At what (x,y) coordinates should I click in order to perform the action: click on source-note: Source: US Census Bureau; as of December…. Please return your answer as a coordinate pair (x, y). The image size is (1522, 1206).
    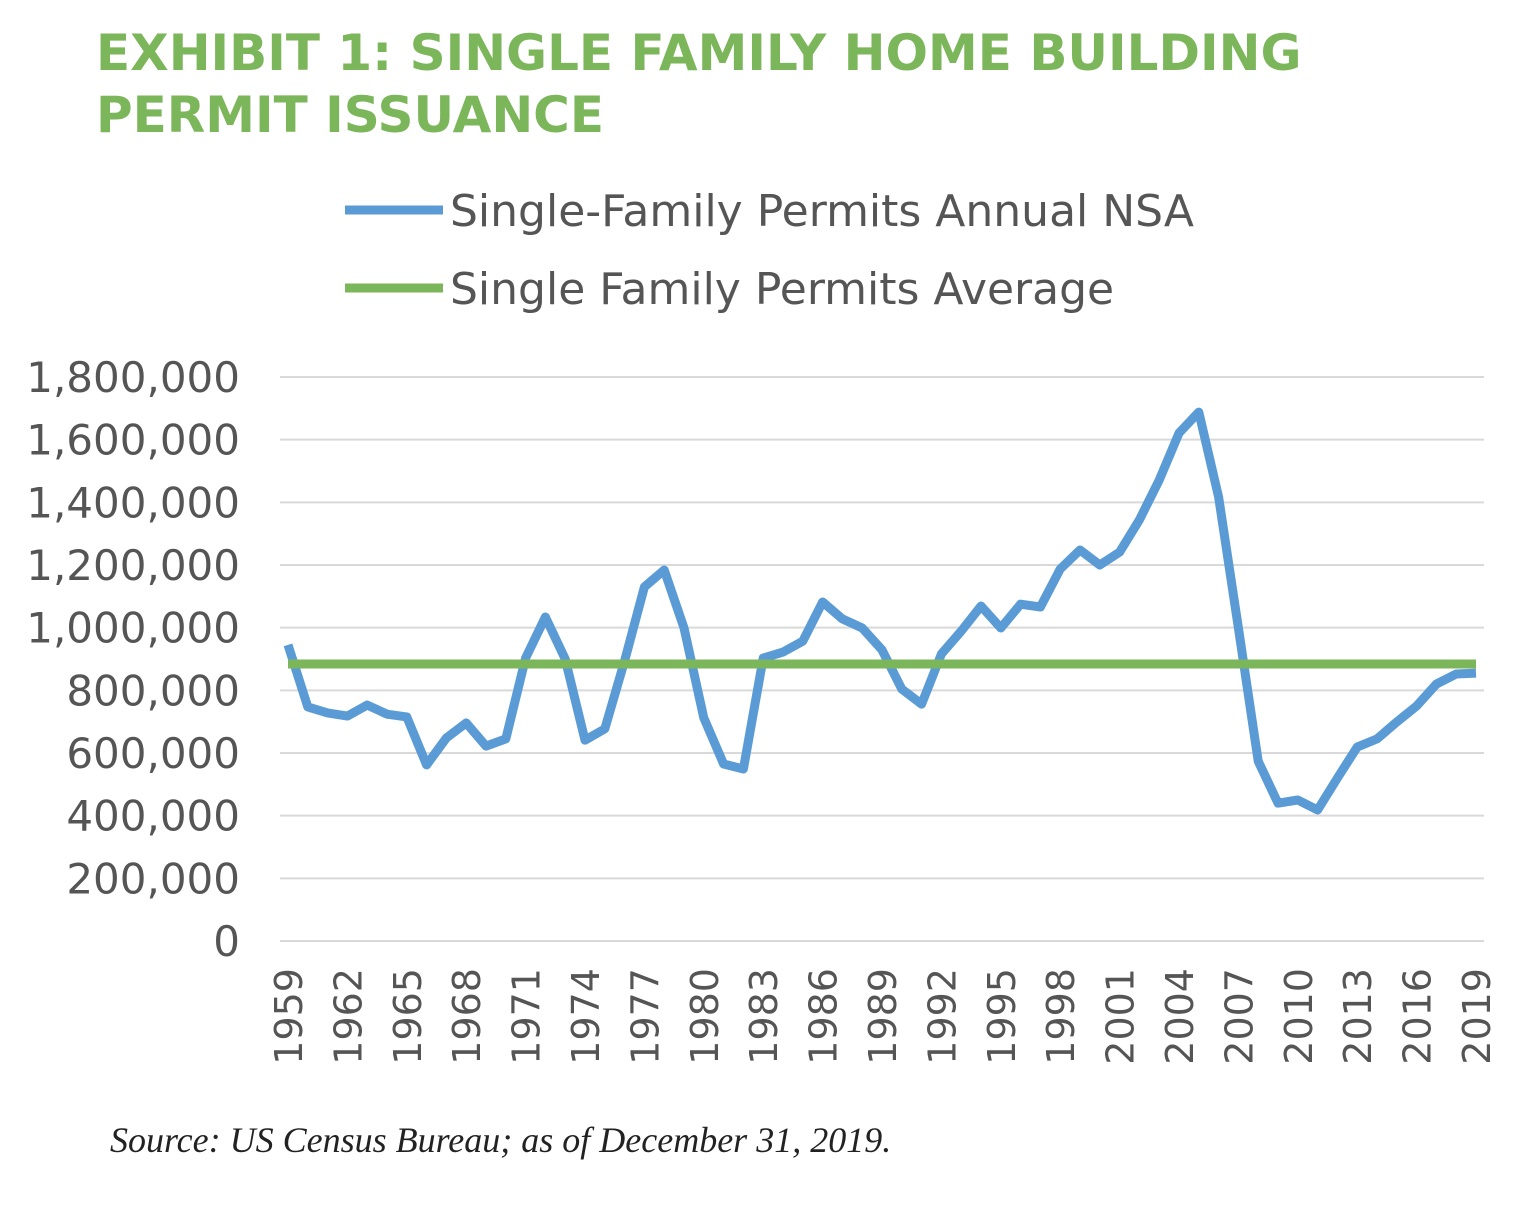
    Looking at the image, I should click on (500, 1140).